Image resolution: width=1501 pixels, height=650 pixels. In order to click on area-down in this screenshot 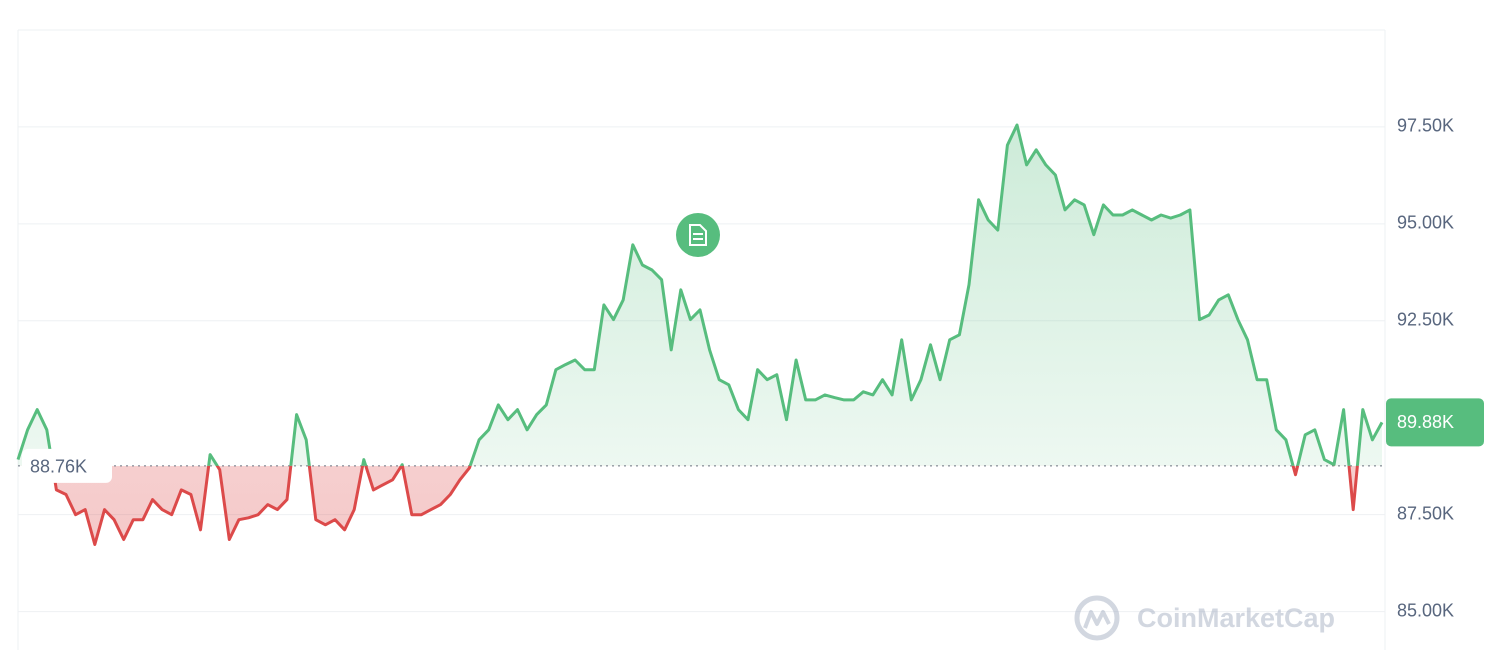, I will do `click(700, 505)`.